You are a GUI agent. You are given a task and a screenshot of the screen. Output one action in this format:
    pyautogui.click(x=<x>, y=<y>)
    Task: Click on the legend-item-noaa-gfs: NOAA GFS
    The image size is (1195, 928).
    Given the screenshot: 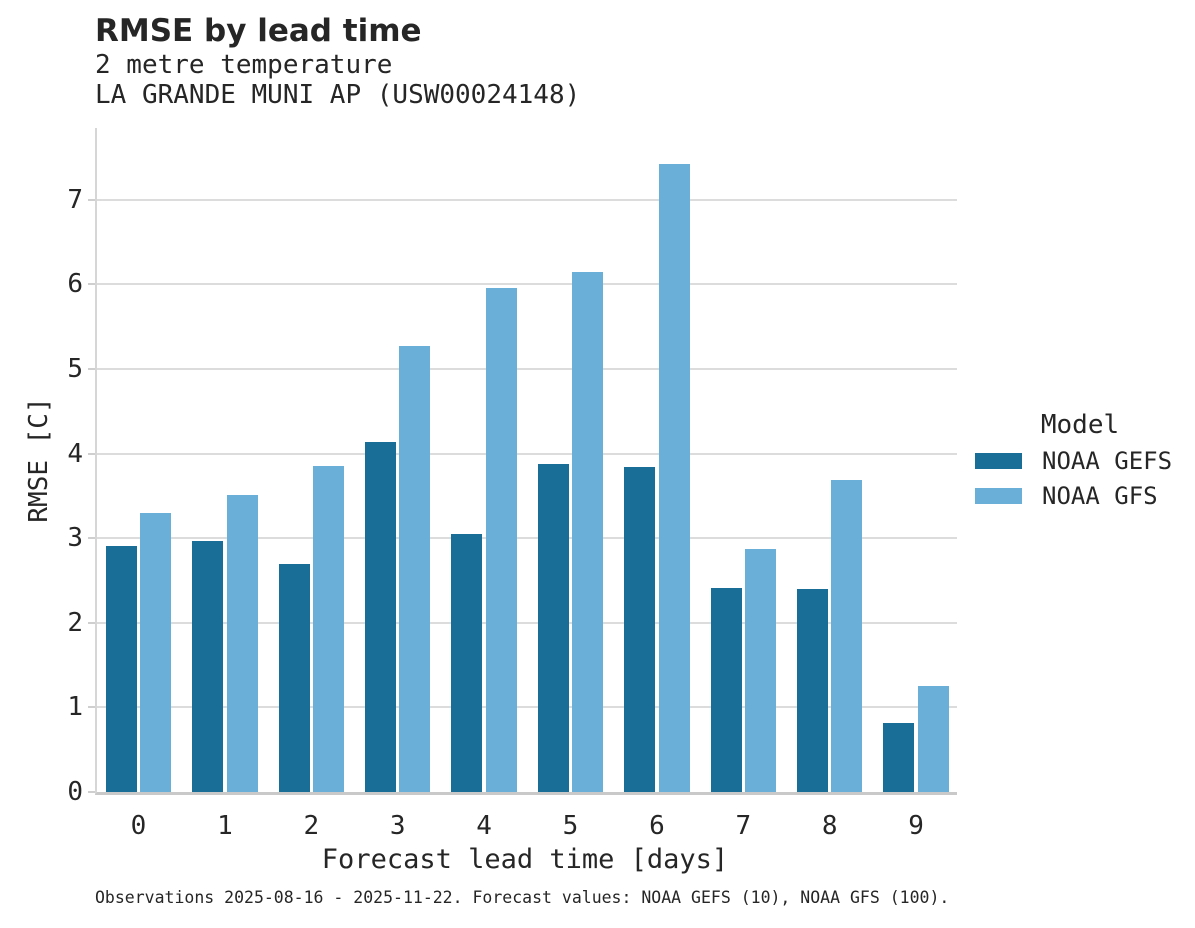 What is the action you would take?
    pyautogui.click(x=1080, y=496)
    